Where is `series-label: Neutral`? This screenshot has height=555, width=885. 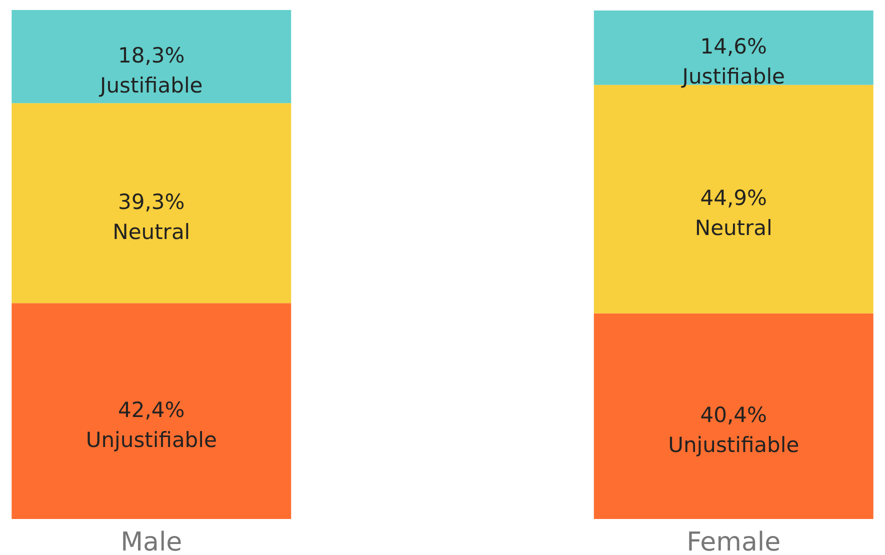 series-label: Neutral is located at coordinates (151, 232).